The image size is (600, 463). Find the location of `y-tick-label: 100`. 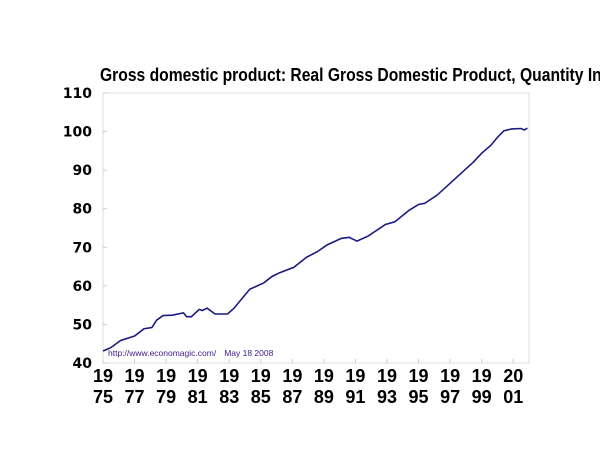

y-tick-label: 100 is located at coordinates (77, 133).